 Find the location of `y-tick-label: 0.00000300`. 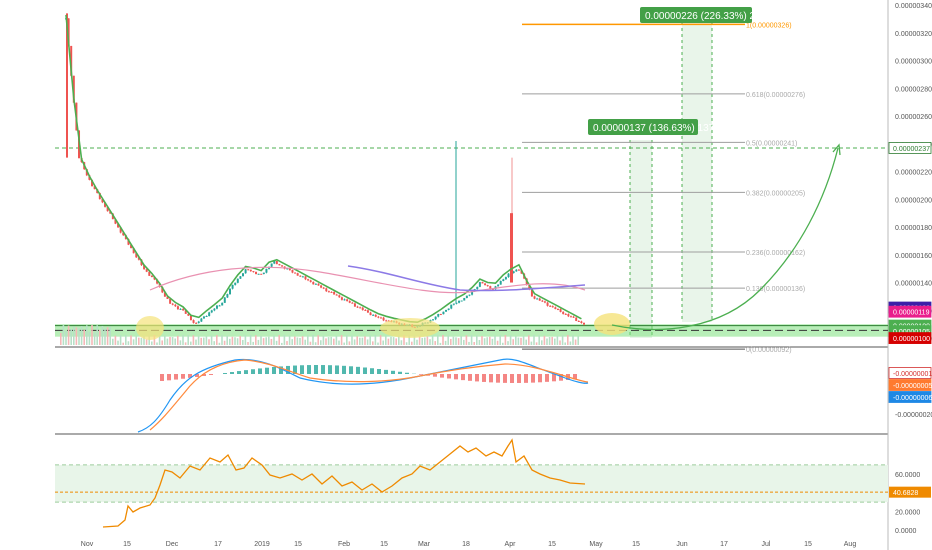

y-tick-label: 0.00000300 is located at coordinates (913, 62).